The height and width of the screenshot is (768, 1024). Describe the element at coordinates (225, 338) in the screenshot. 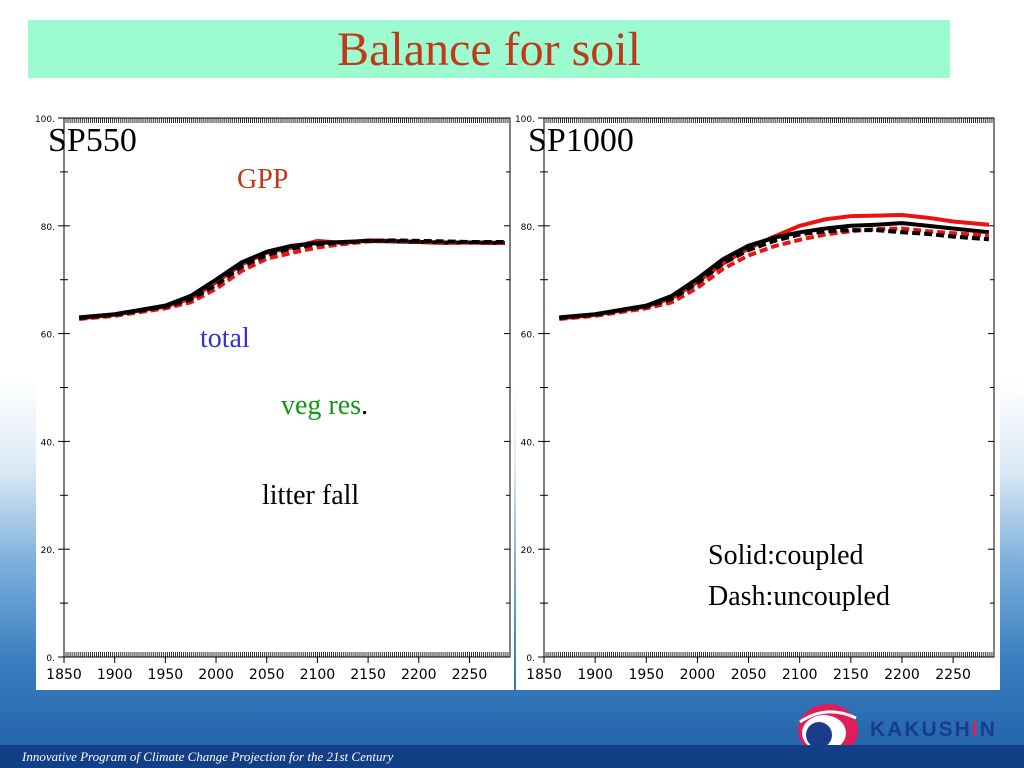

I see `label-total: total` at that location.